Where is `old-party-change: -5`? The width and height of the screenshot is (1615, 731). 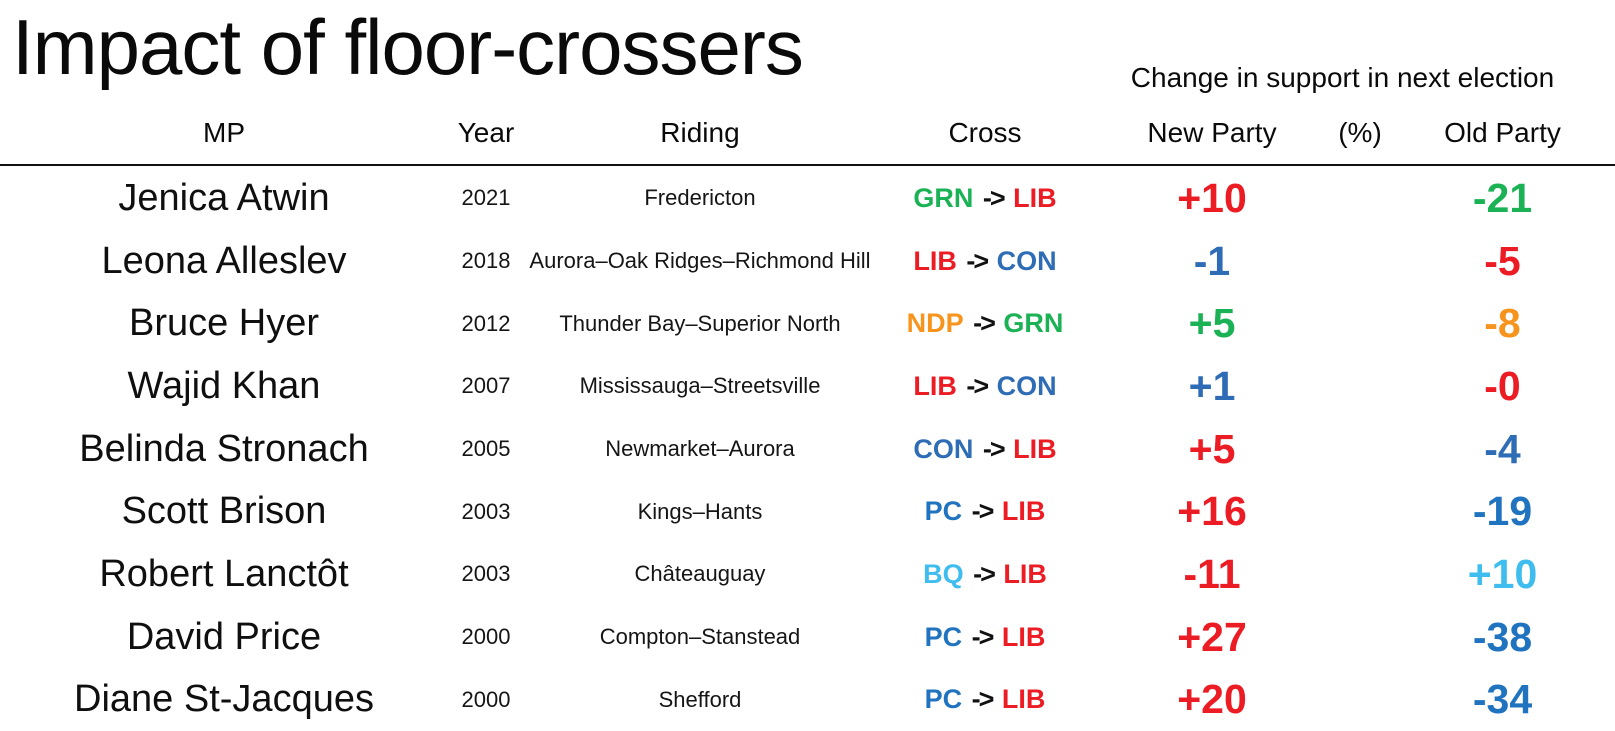
old-party-change: -5 is located at coordinates (1502, 260).